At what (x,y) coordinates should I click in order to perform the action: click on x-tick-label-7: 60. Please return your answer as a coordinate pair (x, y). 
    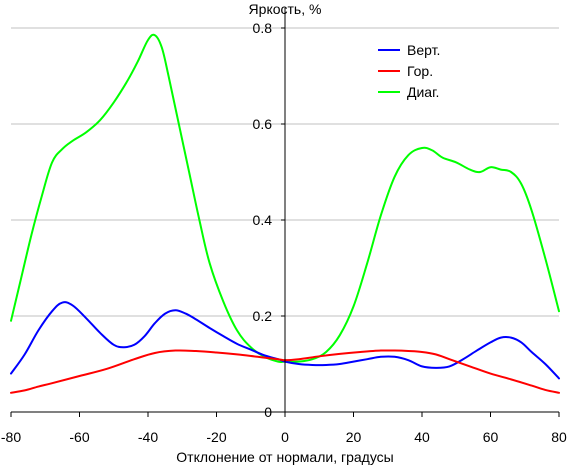
    Looking at the image, I should click on (491, 437).